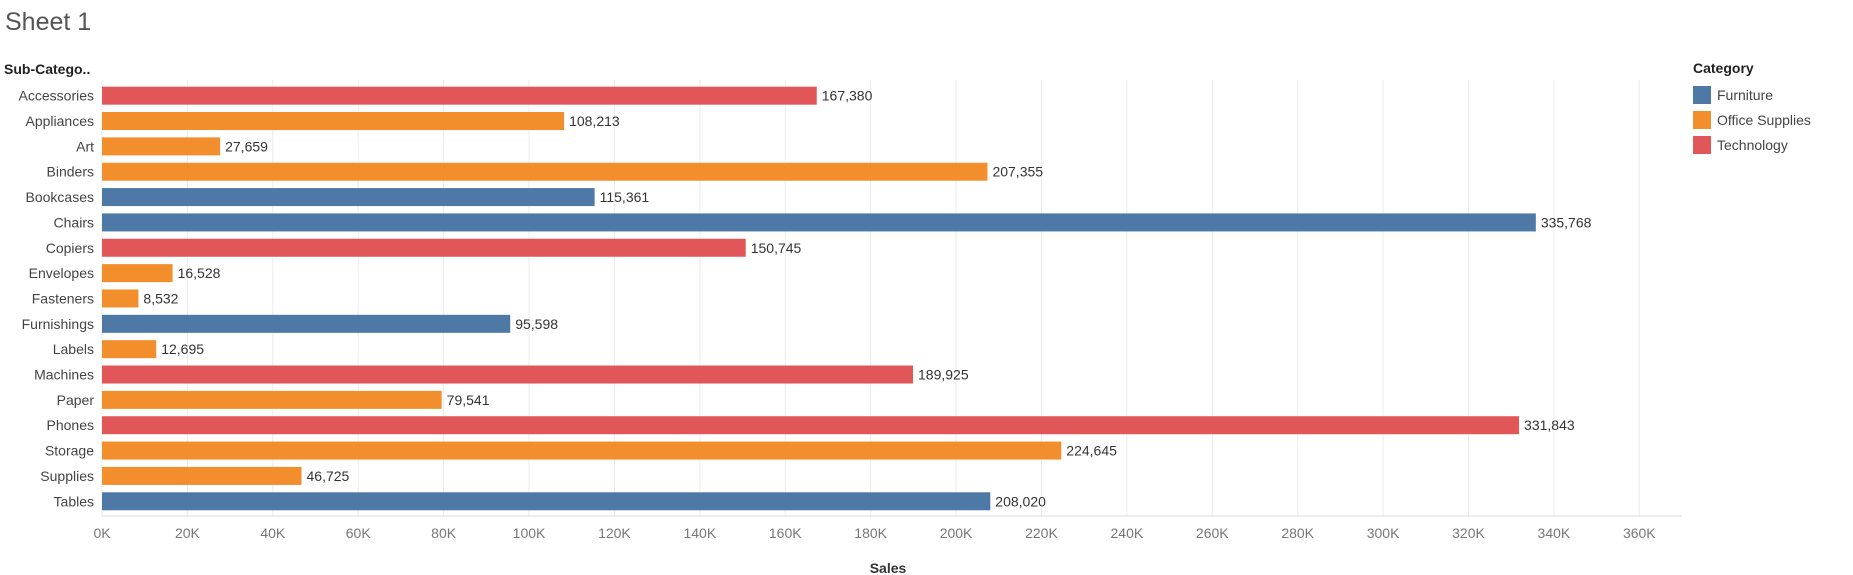  I want to click on data-label: 207,355, so click(1017, 172).